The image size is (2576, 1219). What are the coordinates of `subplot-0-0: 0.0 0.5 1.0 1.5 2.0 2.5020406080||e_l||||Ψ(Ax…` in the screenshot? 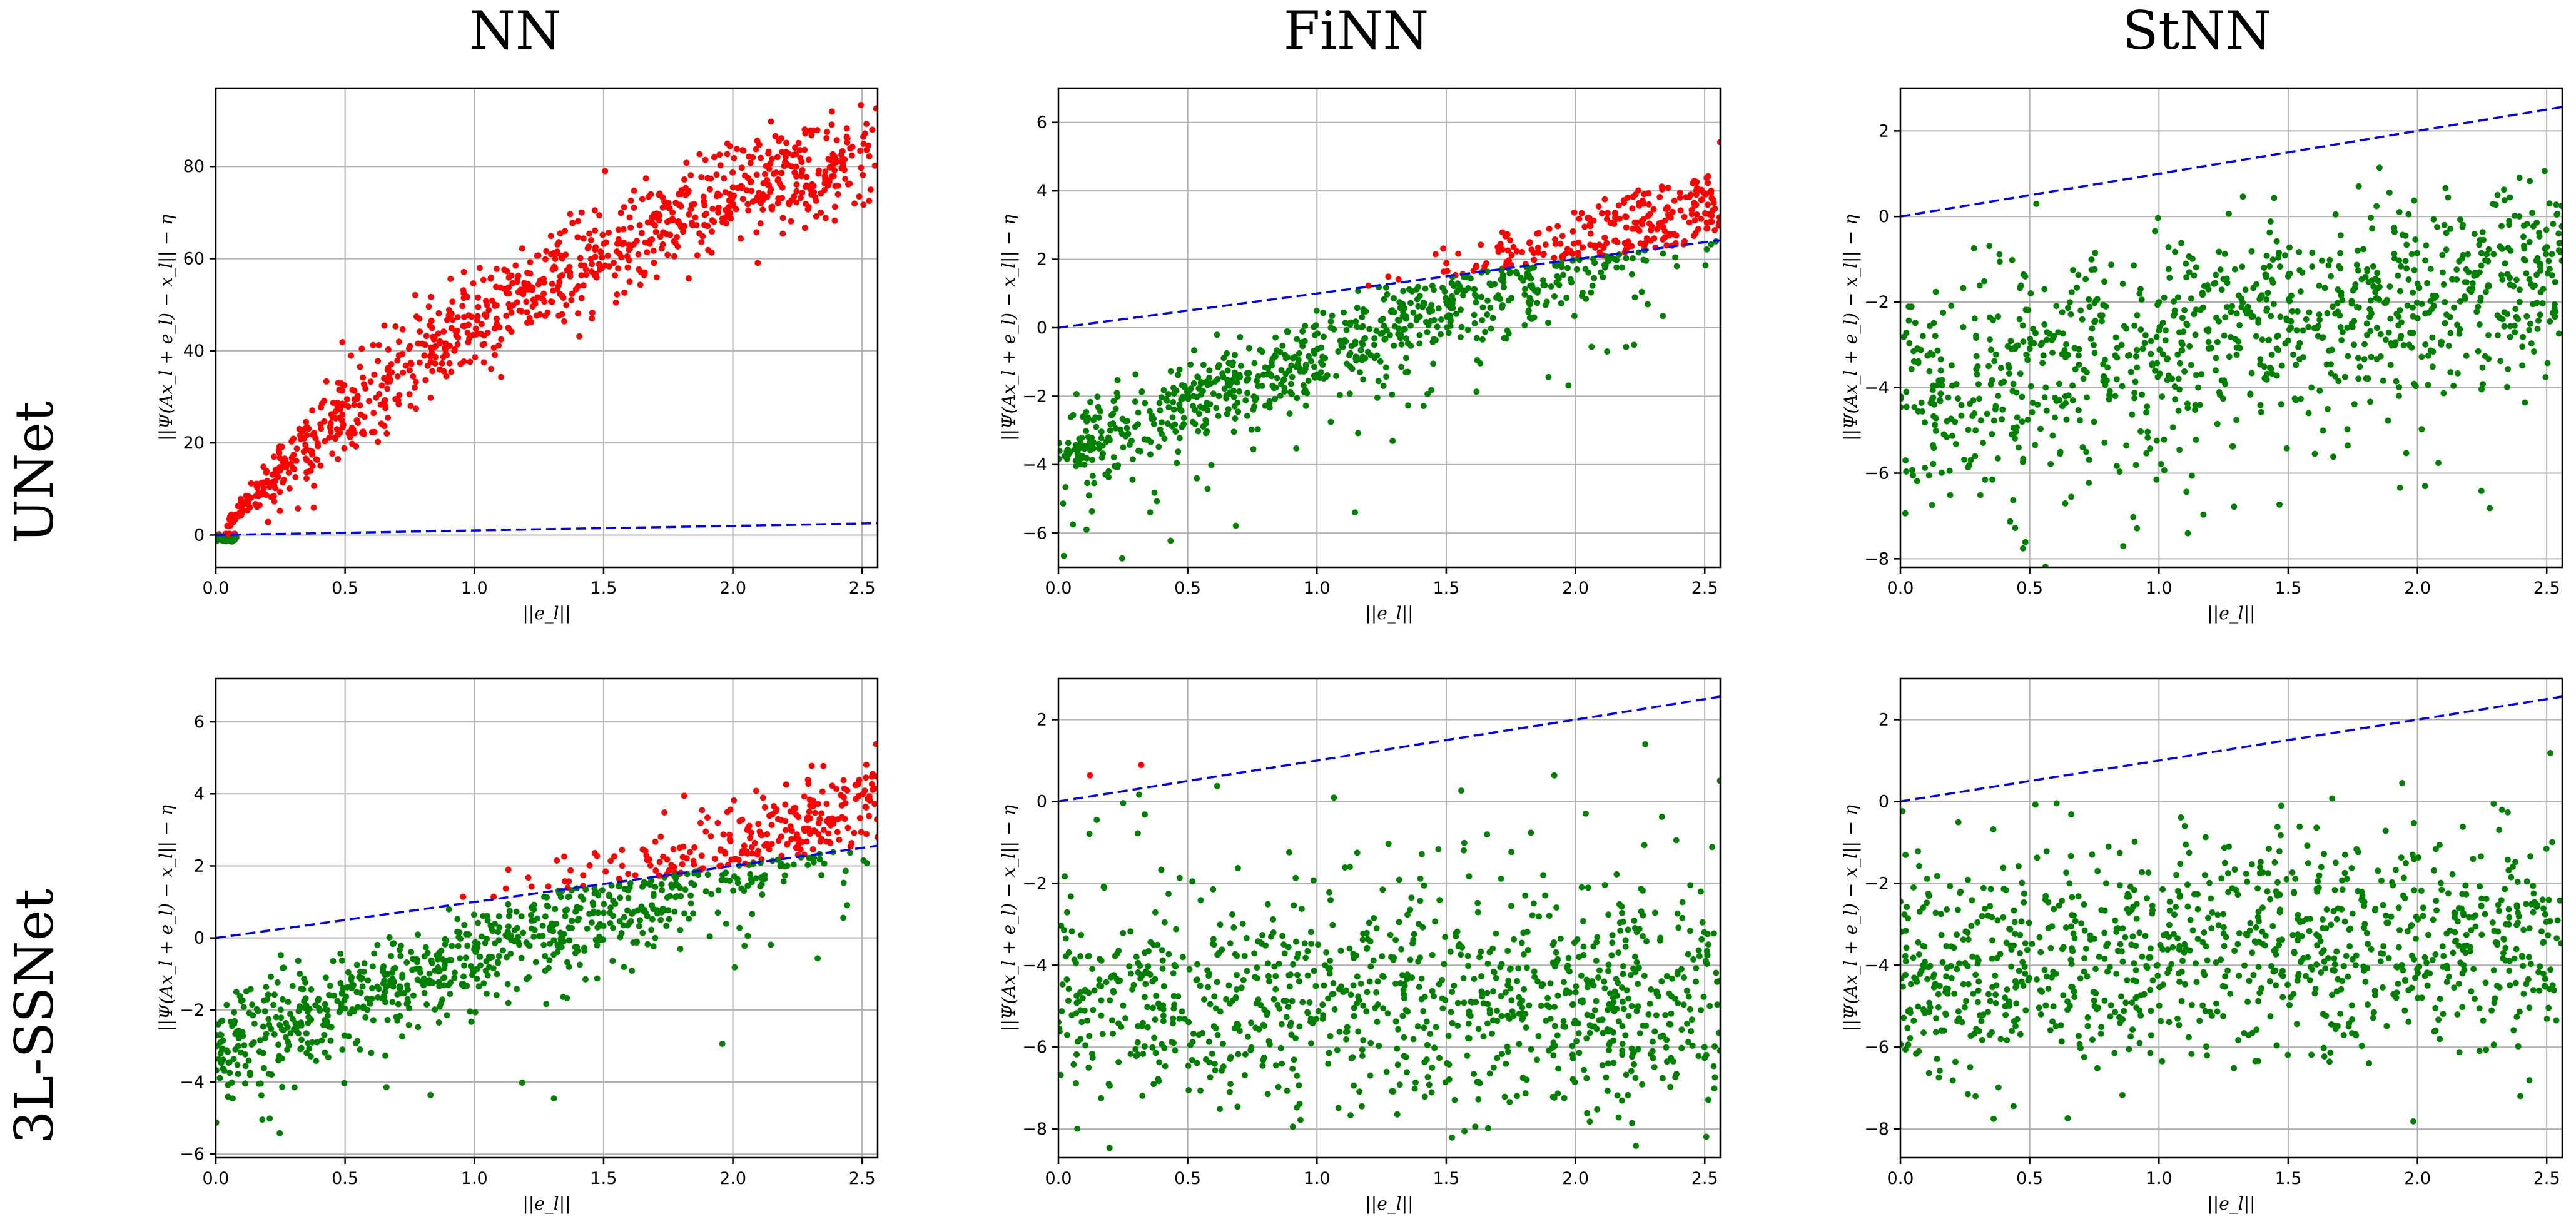 It's located at (517, 355).